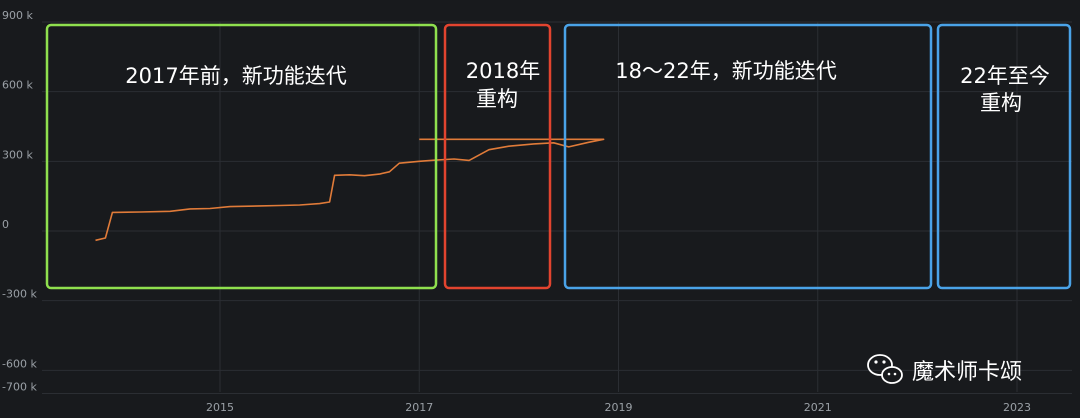  What do you see at coordinates (497, 99) in the screenshot?
I see `annotation-label-2018-line2: 重构` at bounding box center [497, 99].